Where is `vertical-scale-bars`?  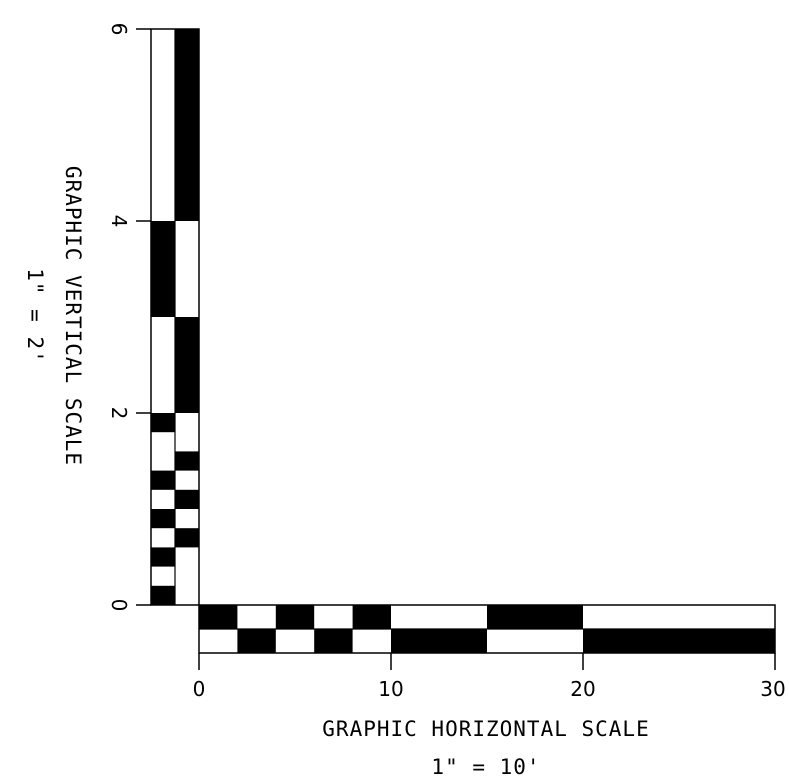 vertical-scale-bars is located at coordinates (175, 317).